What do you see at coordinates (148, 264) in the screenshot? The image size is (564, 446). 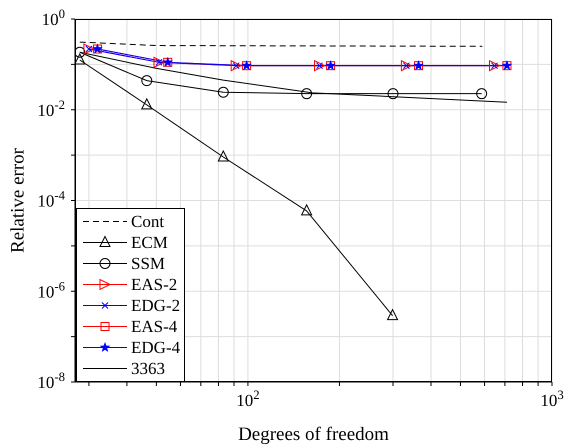 I see `legend-label: SSM` at bounding box center [148, 264].